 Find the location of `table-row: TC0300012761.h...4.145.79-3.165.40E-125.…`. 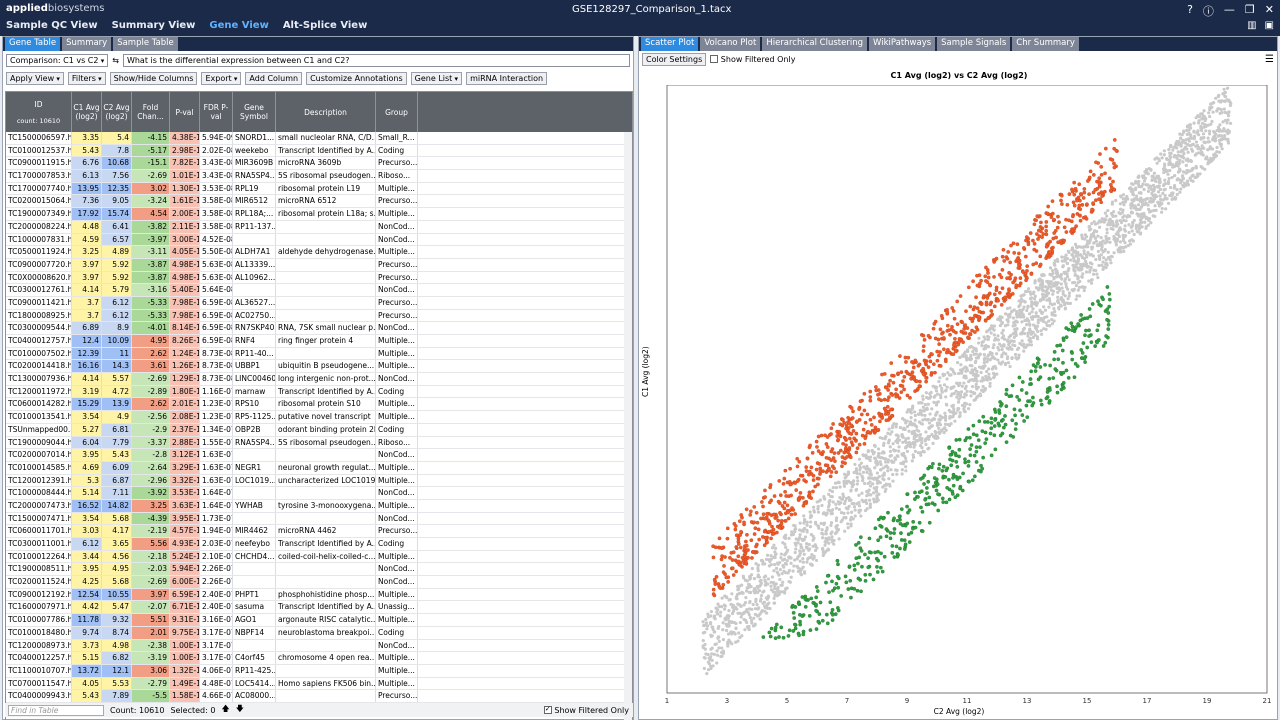

table-row: TC0300012761.h...4.145.79-3.165.40E-125.… is located at coordinates (319, 290).